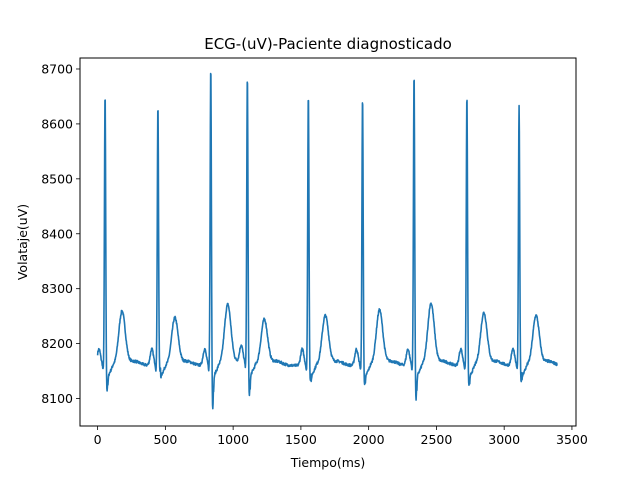  I want to click on y-tick-label: 8200, so click(57, 343).